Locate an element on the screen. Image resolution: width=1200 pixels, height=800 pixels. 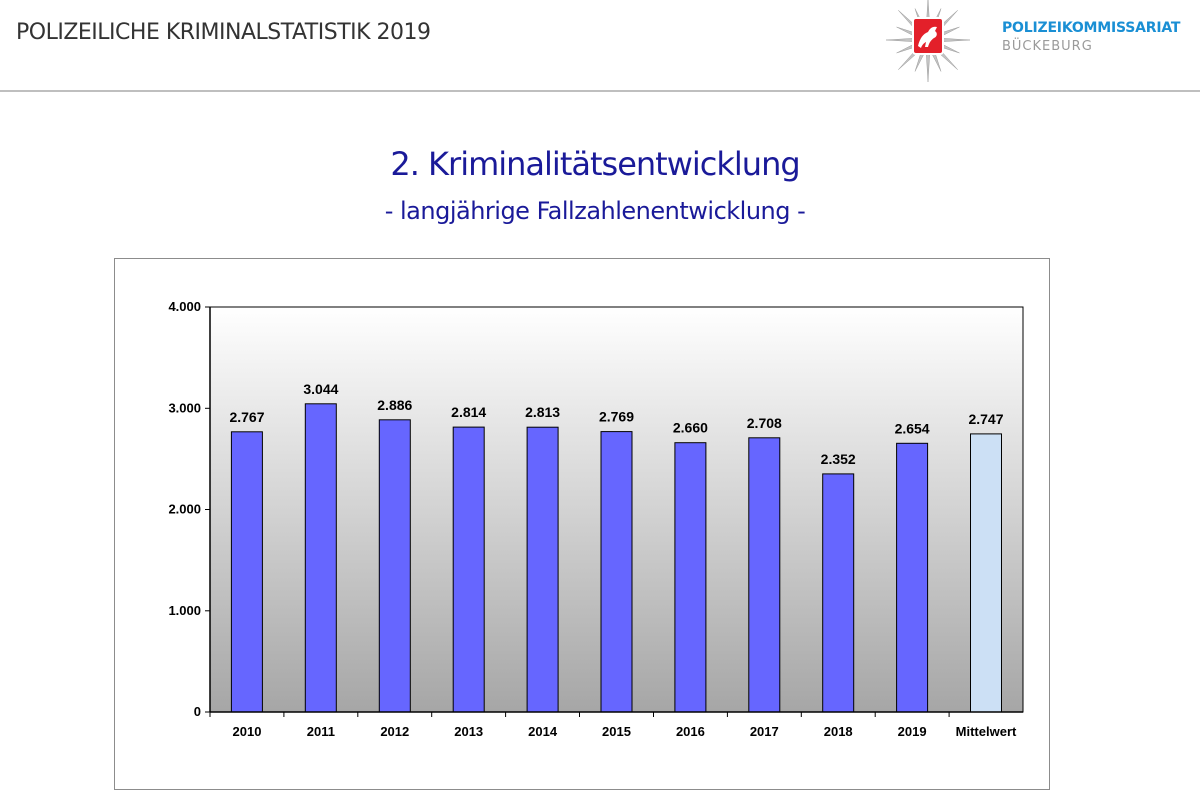
data-label-2015: 2.769 is located at coordinates (616, 417).